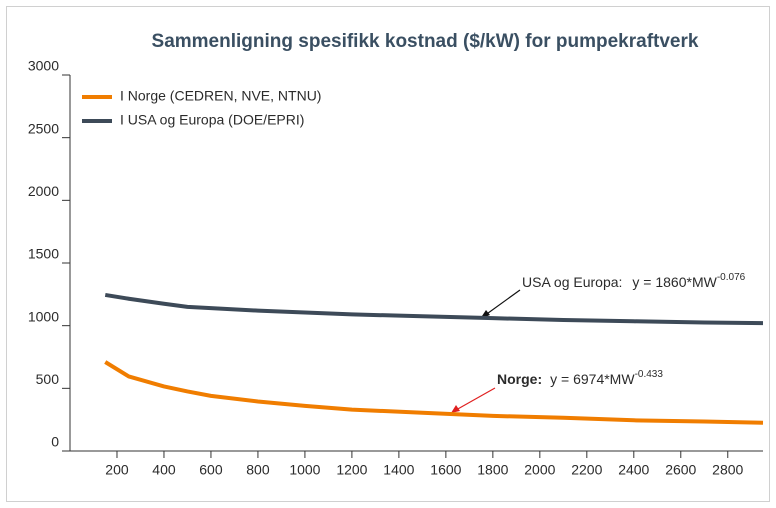  I want to click on annotation: Norge: y = 6974*MW-0.433, so click(580, 378).